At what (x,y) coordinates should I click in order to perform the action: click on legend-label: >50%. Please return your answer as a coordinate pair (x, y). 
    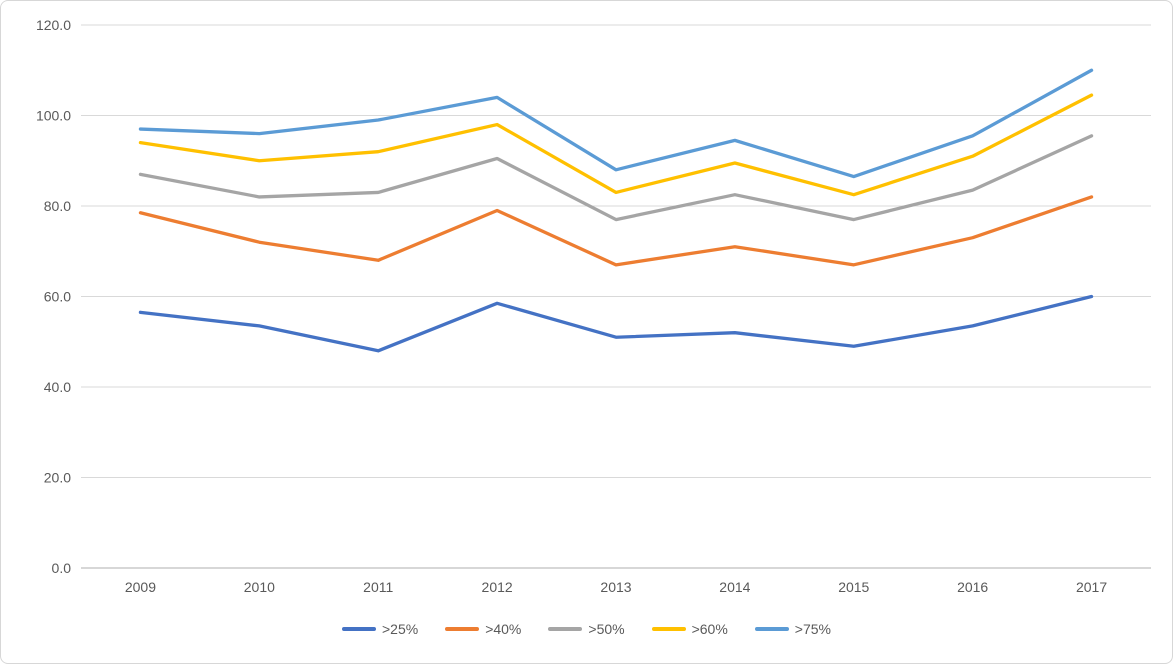
    Looking at the image, I should click on (606, 629).